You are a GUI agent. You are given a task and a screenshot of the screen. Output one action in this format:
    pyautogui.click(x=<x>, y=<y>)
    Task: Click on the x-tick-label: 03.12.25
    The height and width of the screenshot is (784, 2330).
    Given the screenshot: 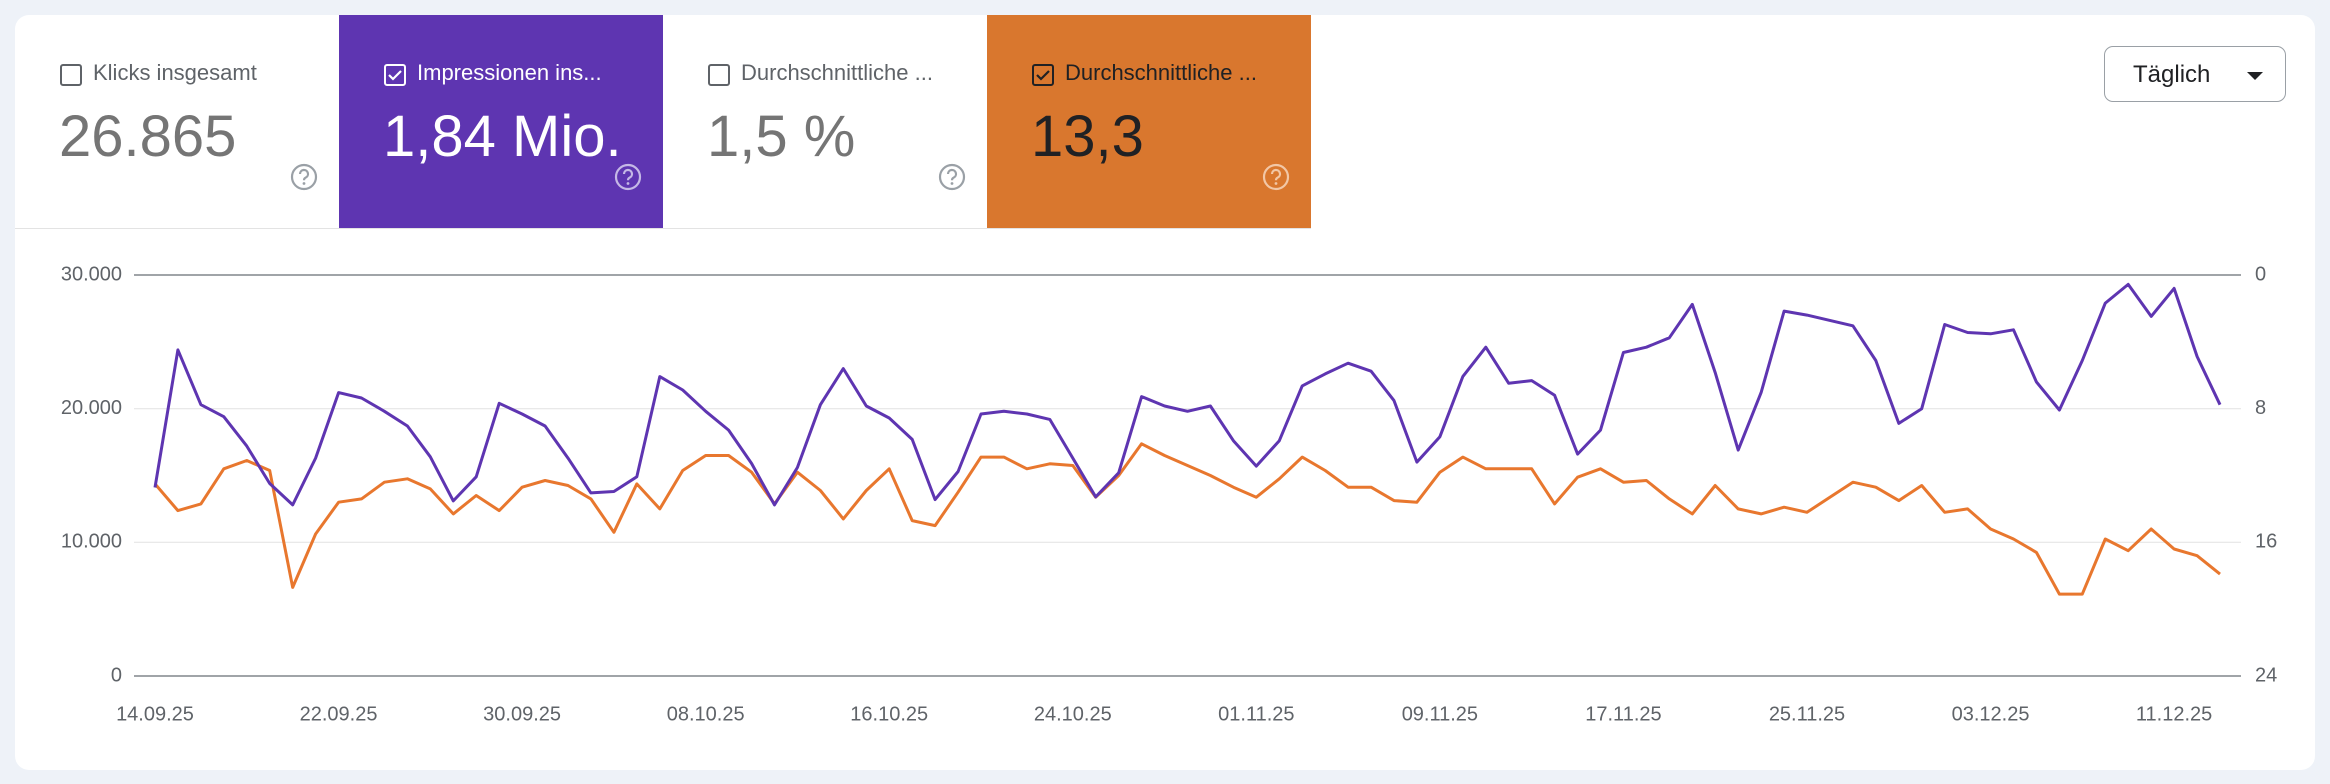 What is the action you would take?
    pyautogui.click(x=1991, y=714)
    